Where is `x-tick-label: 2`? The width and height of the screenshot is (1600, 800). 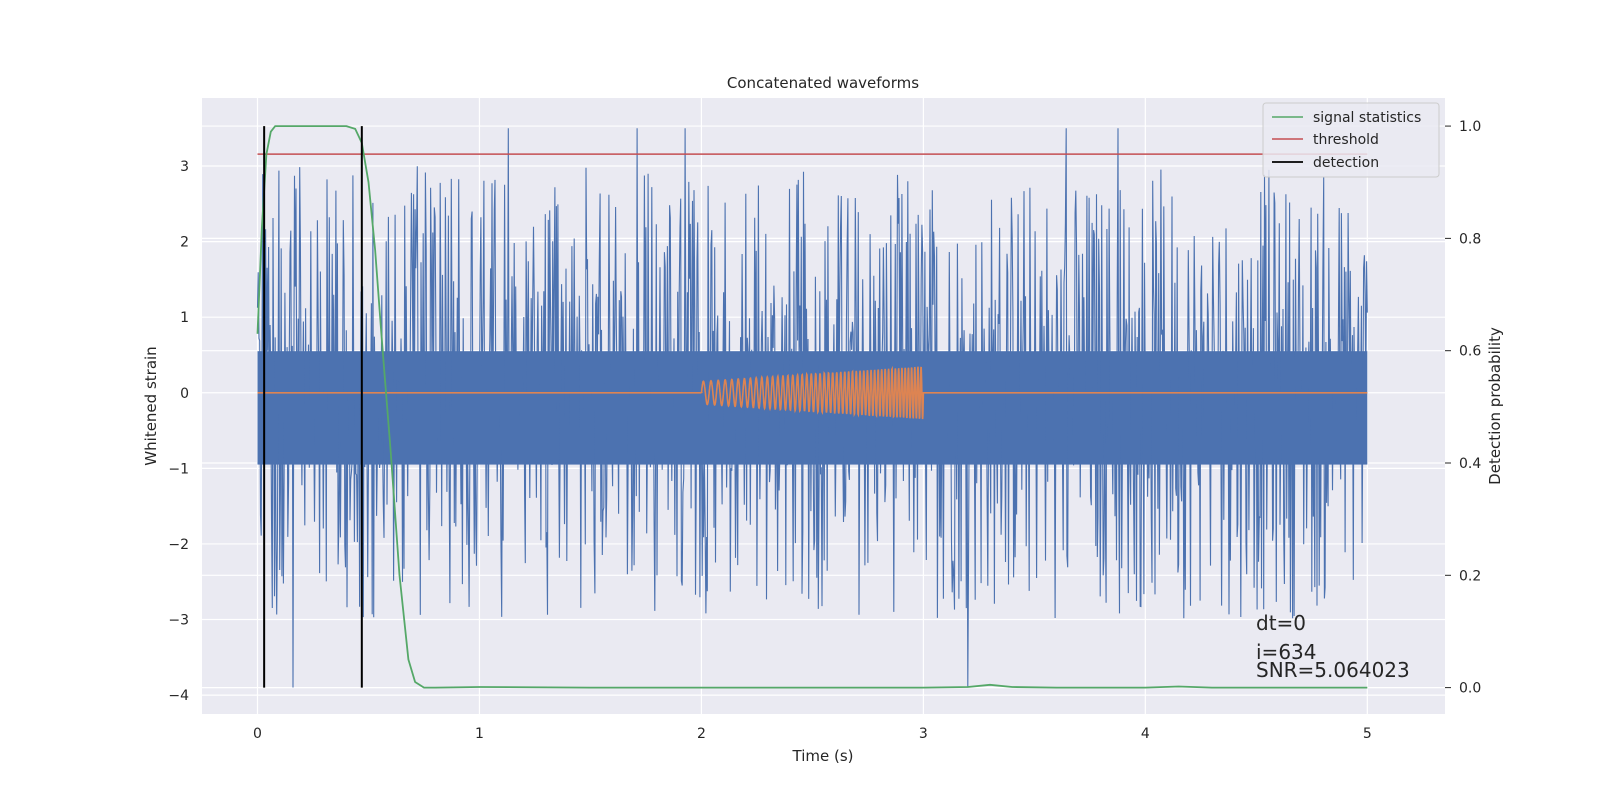
x-tick-label: 2 is located at coordinates (701, 734).